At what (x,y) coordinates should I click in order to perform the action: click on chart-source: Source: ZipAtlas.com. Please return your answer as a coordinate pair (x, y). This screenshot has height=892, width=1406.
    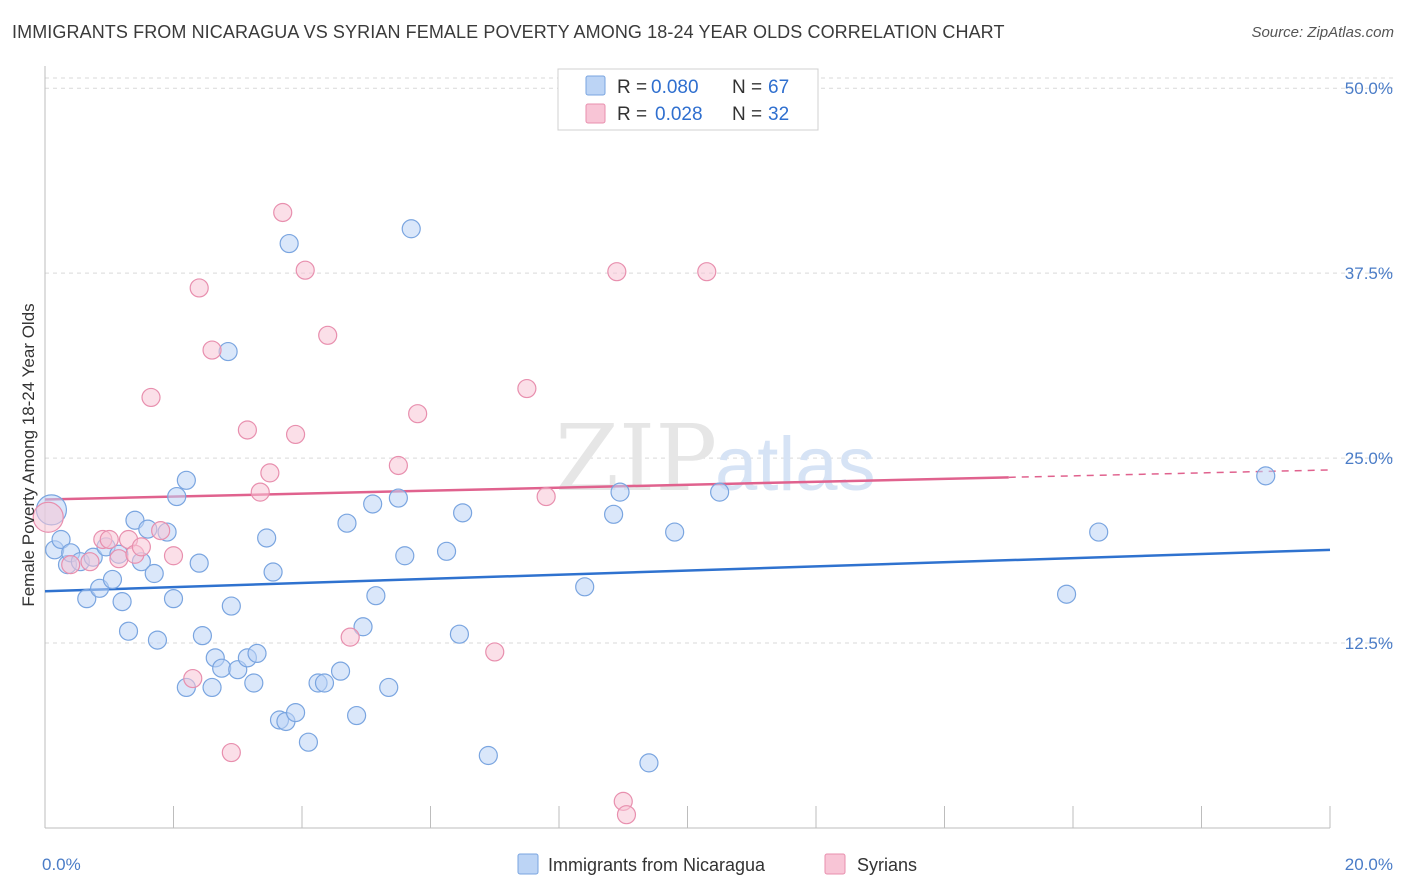
    Looking at the image, I should click on (1322, 32).